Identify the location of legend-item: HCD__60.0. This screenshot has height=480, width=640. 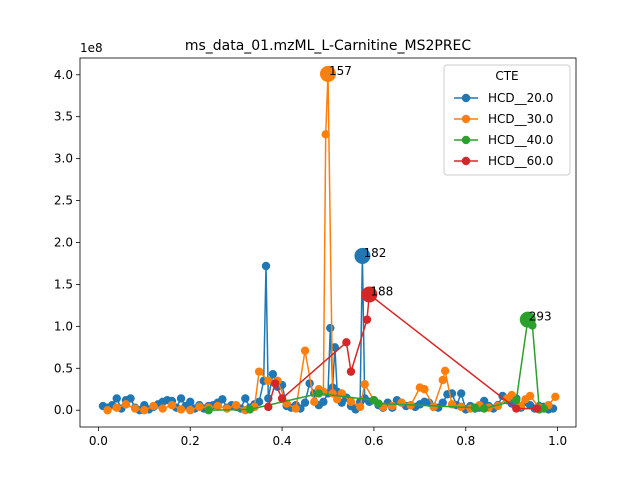
(503, 161).